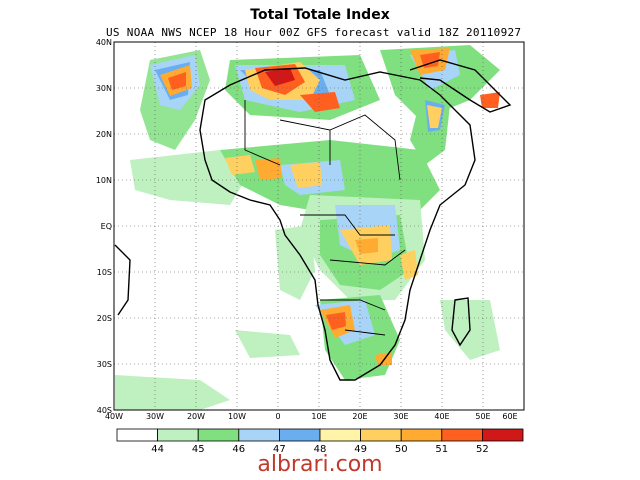  Describe the element at coordinates (114, 416) in the screenshot. I see `lon-label: 40W` at that location.